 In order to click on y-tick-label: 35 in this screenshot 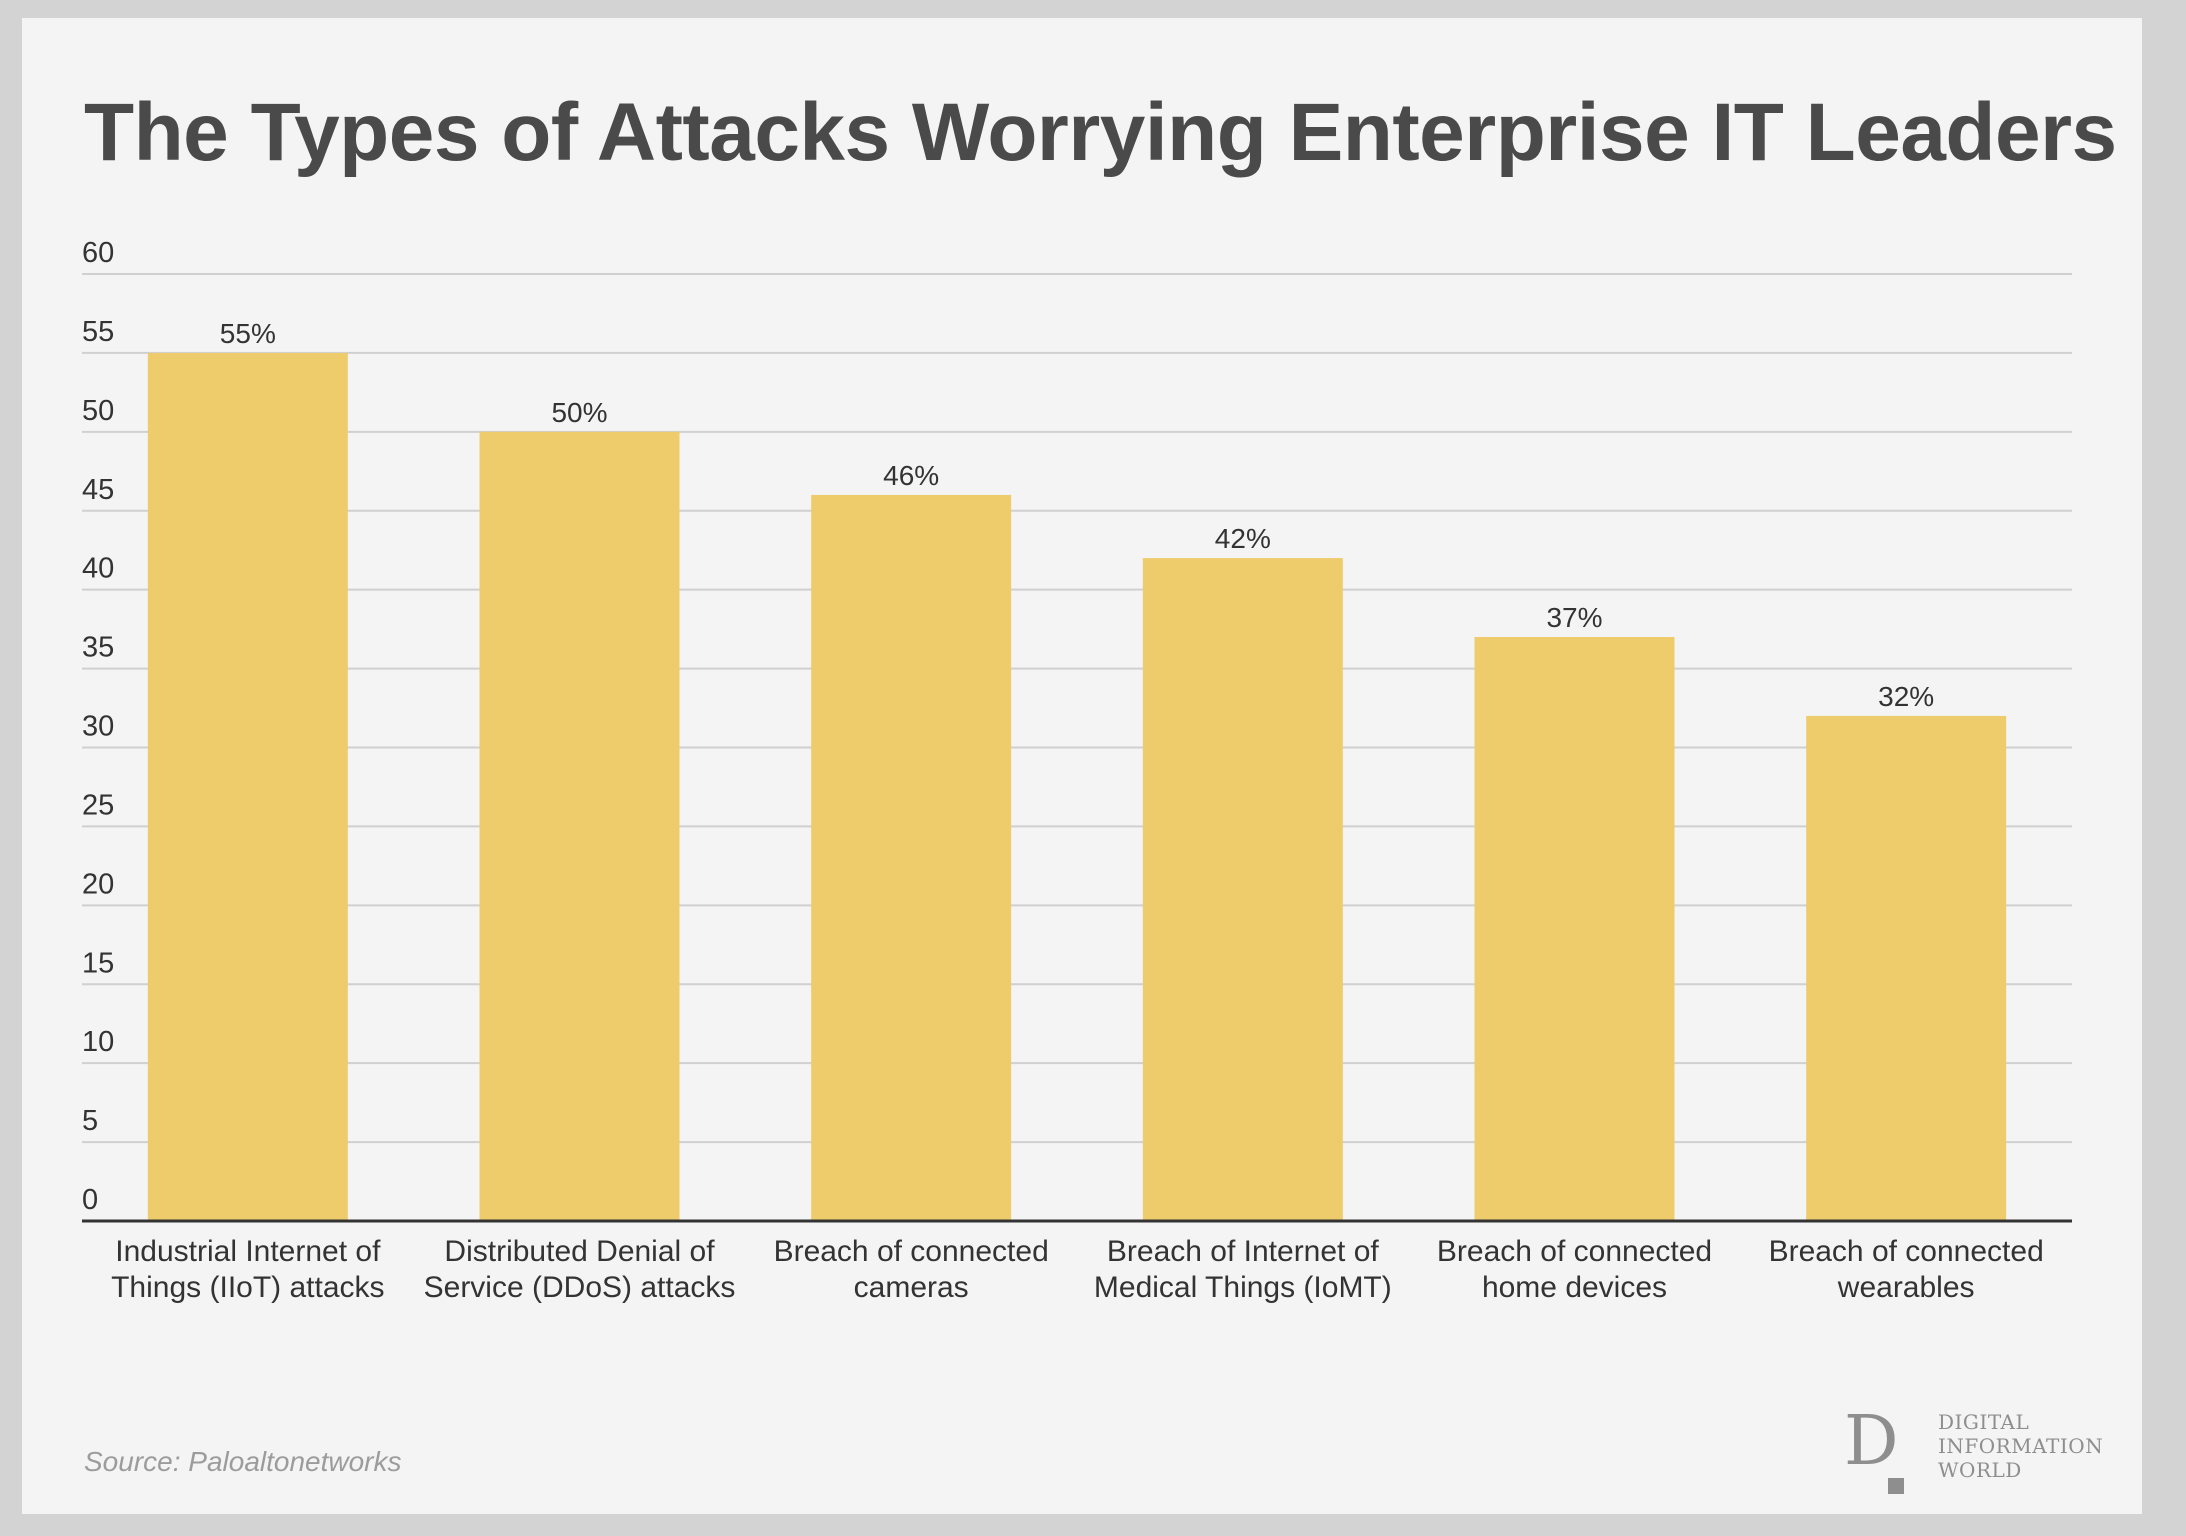, I will do `click(98, 648)`.